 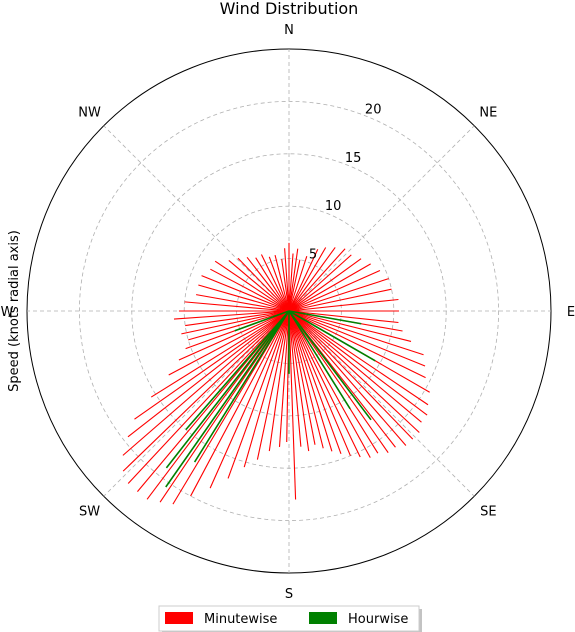 What do you see at coordinates (488, 113) in the screenshot?
I see `direction-label-ne: NE` at bounding box center [488, 113].